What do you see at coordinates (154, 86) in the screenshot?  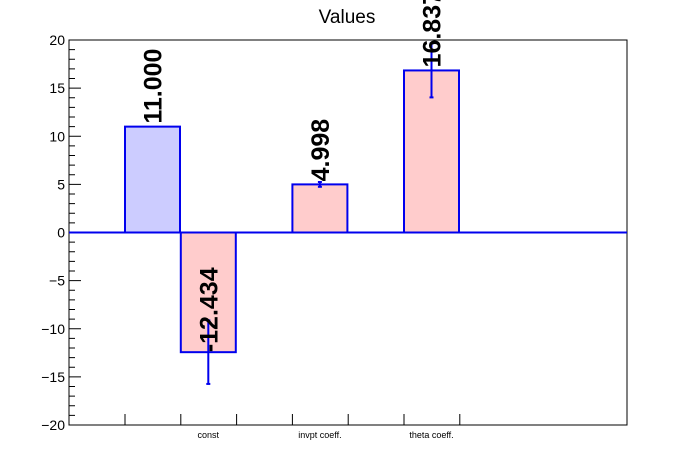 I see `bar-value-label: 11.000` at bounding box center [154, 86].